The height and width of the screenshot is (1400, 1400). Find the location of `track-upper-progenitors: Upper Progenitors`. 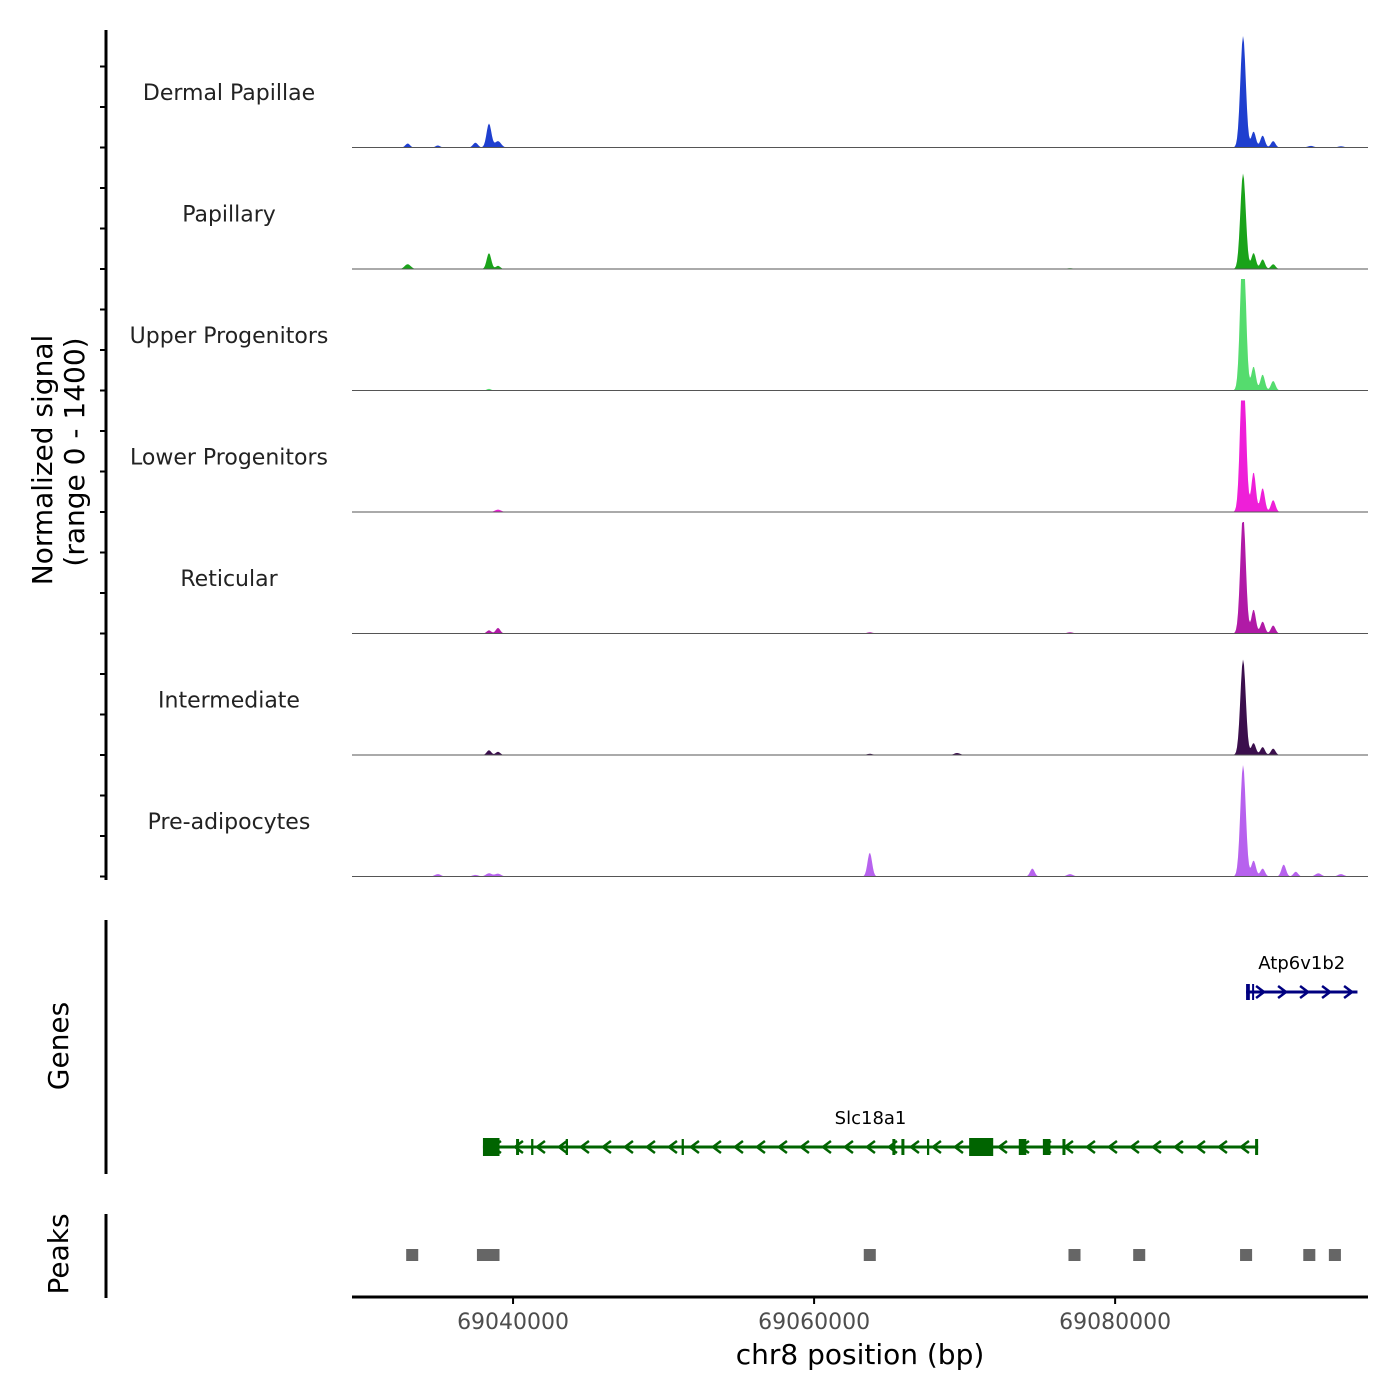

track-upper-progenitors: Upper Progenitors is located at coordinates (734, 335).